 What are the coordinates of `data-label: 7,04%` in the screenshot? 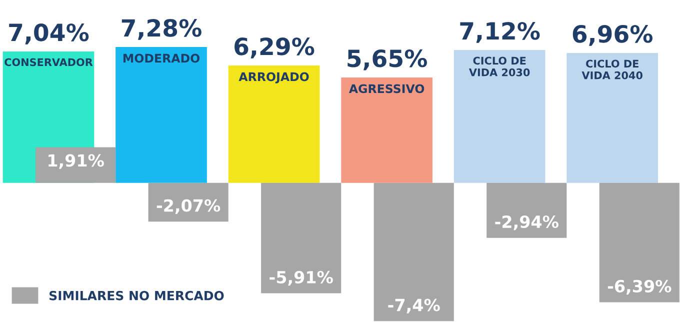 It's located at (49, 33).